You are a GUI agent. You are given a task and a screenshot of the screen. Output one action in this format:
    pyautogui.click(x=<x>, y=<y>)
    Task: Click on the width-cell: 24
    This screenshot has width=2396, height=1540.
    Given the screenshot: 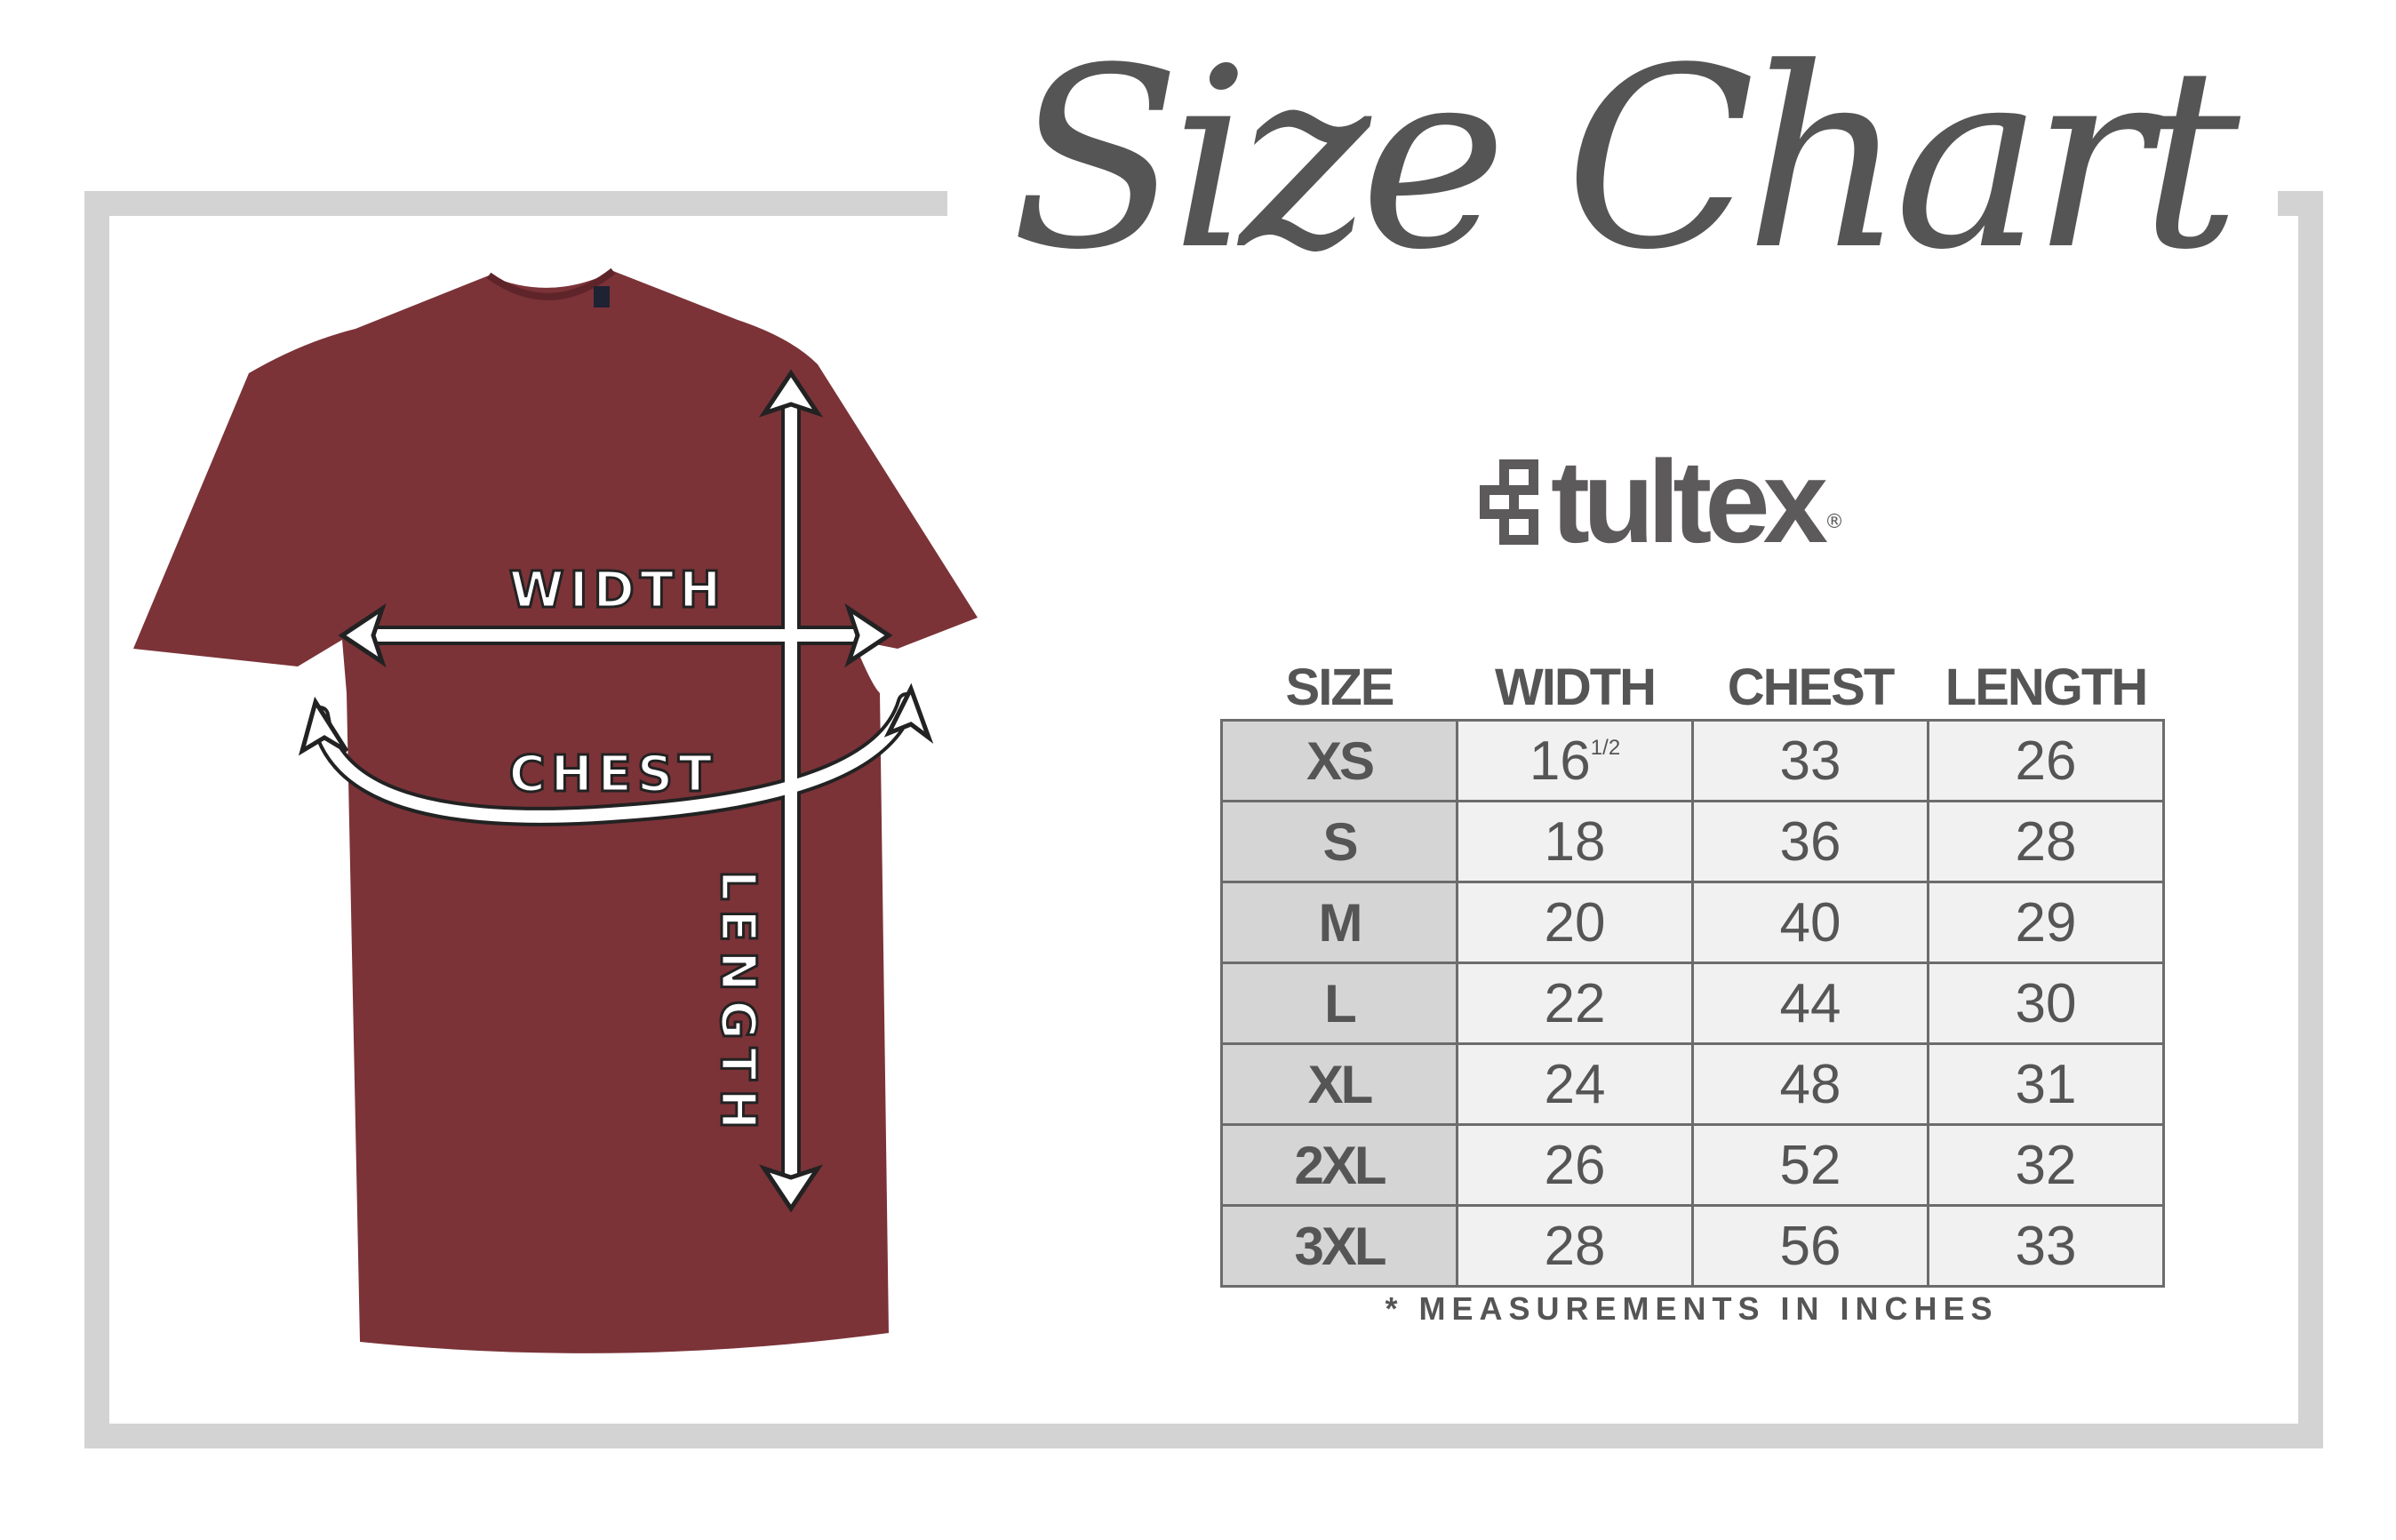 What is the action you would take?
    pyautogui.click(x=1575, y=1084)
    